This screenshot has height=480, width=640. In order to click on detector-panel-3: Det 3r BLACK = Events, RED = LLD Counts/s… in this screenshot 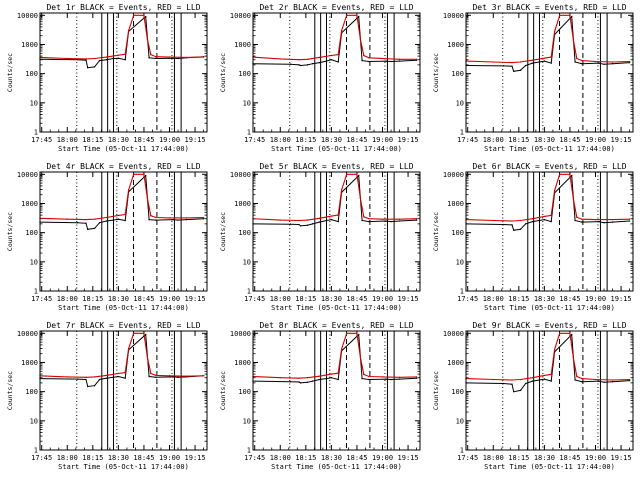, I will do `click(533, 78)`.